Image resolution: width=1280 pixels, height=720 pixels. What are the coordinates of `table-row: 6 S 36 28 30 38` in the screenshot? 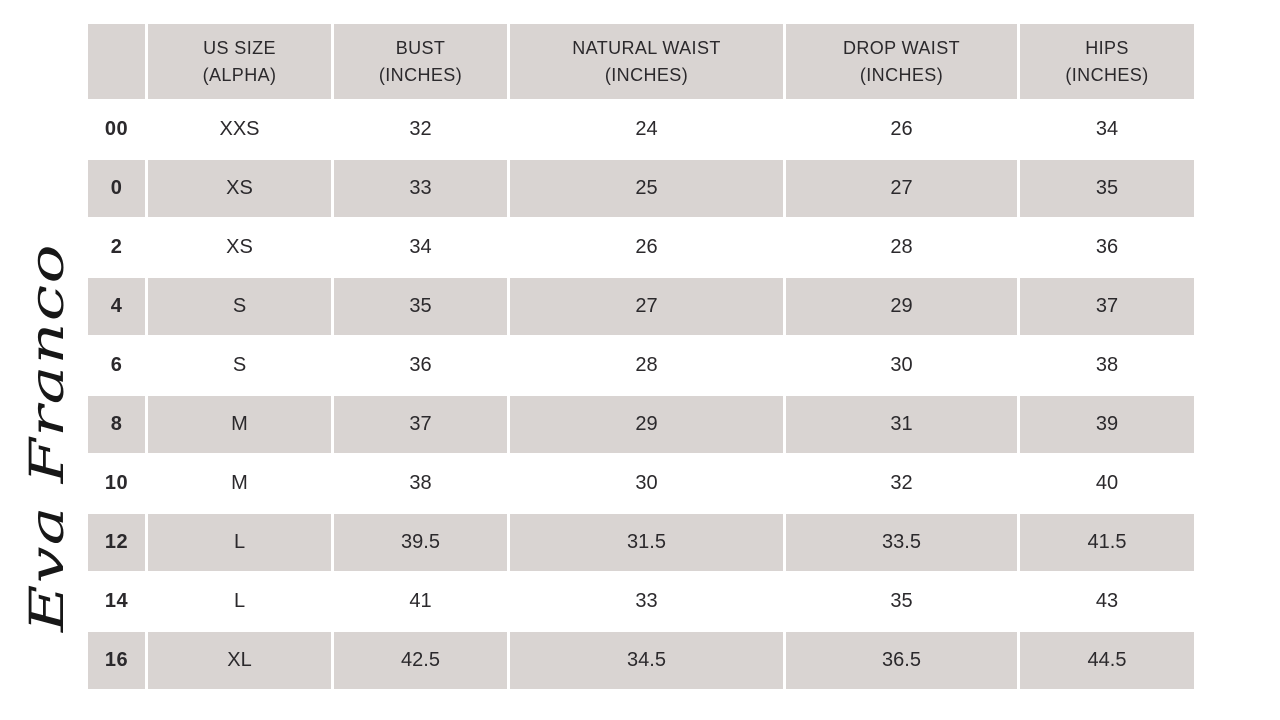 It's located at (641, 365).